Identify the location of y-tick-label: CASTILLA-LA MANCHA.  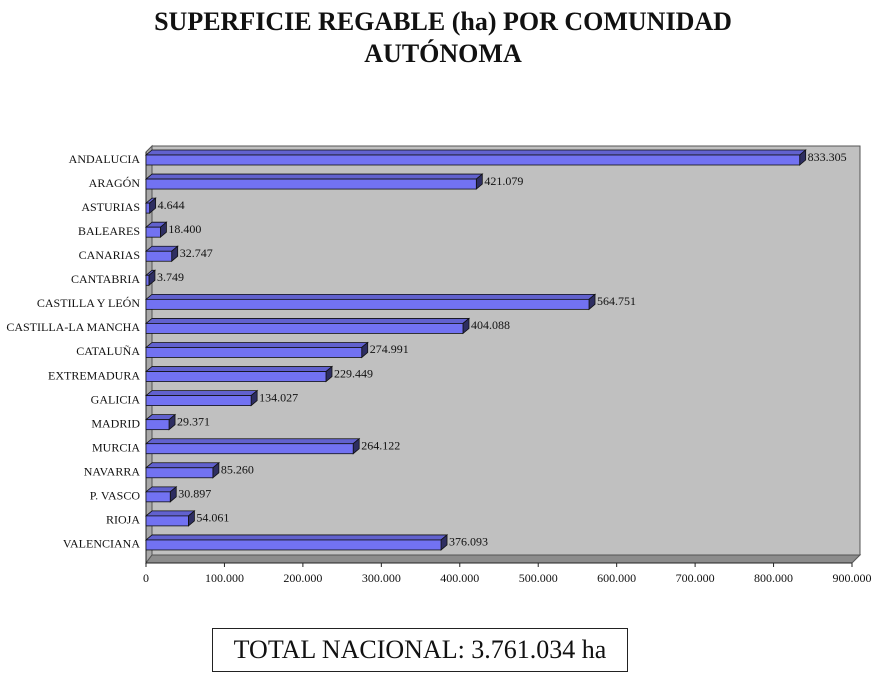
(73, 327).